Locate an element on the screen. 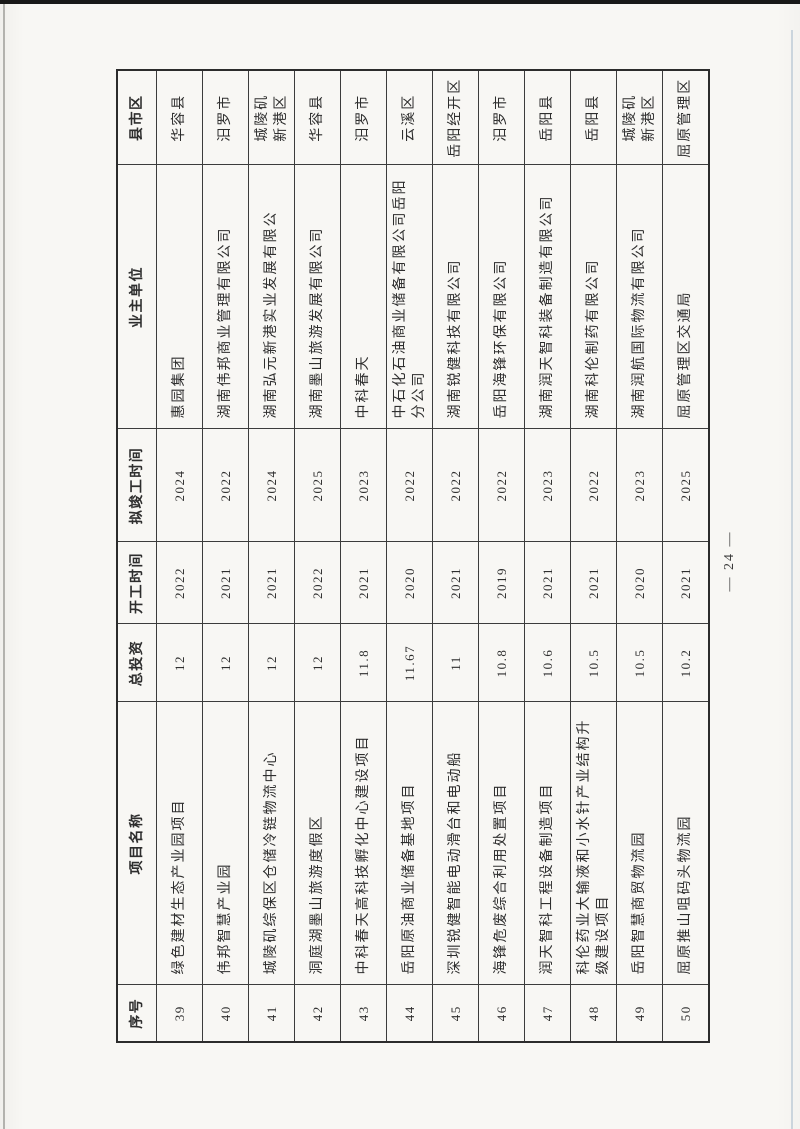 This screenshot has width=800, height=1129. cell-owner: 湖南墨山旅游发展有限公司 is located at coordinates (317, 297).